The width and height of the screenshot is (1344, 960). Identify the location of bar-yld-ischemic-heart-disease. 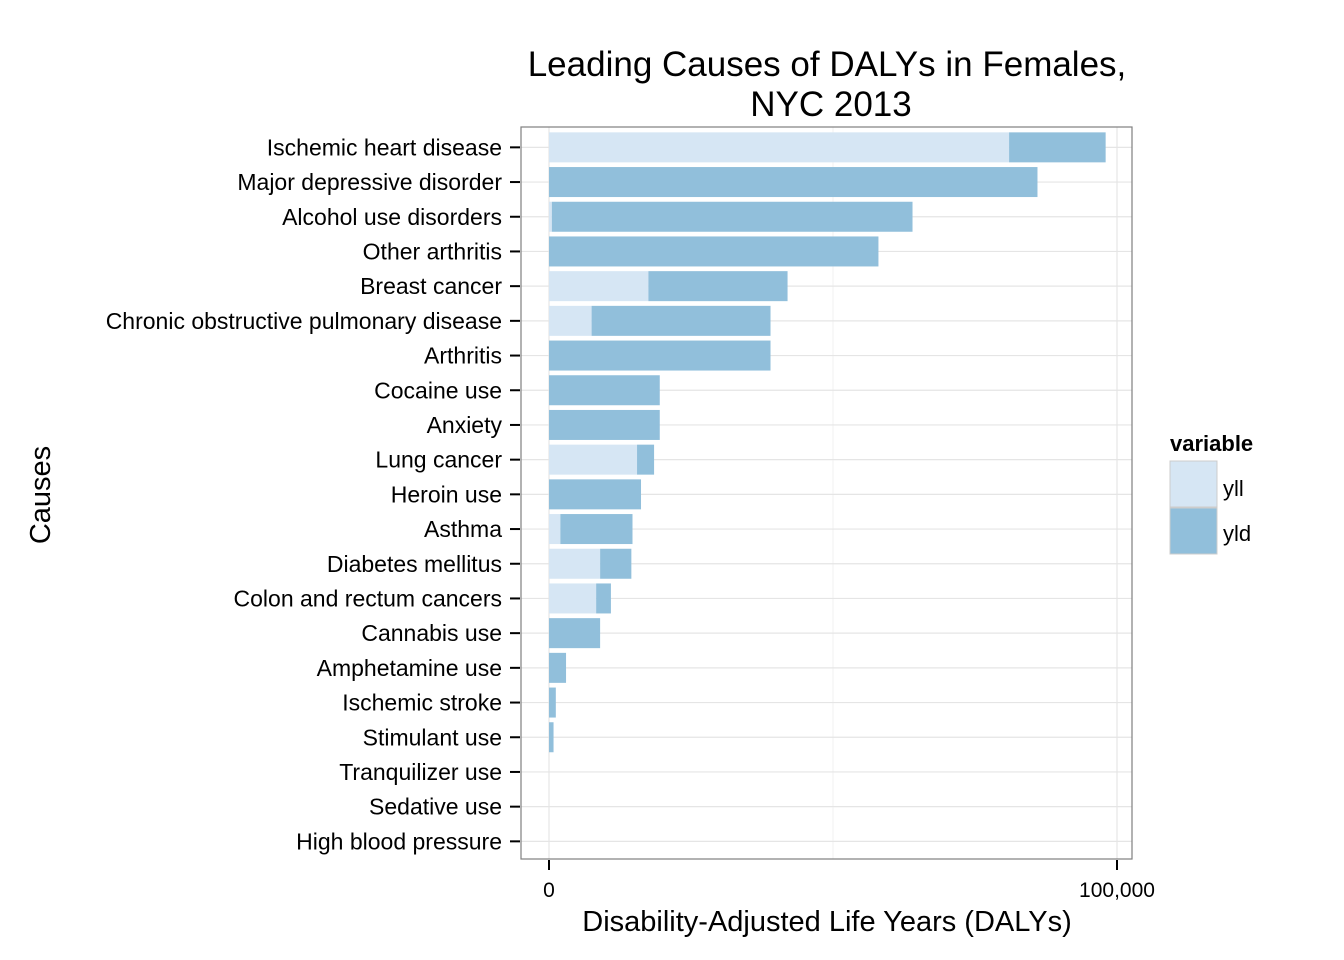
(1057, 147).